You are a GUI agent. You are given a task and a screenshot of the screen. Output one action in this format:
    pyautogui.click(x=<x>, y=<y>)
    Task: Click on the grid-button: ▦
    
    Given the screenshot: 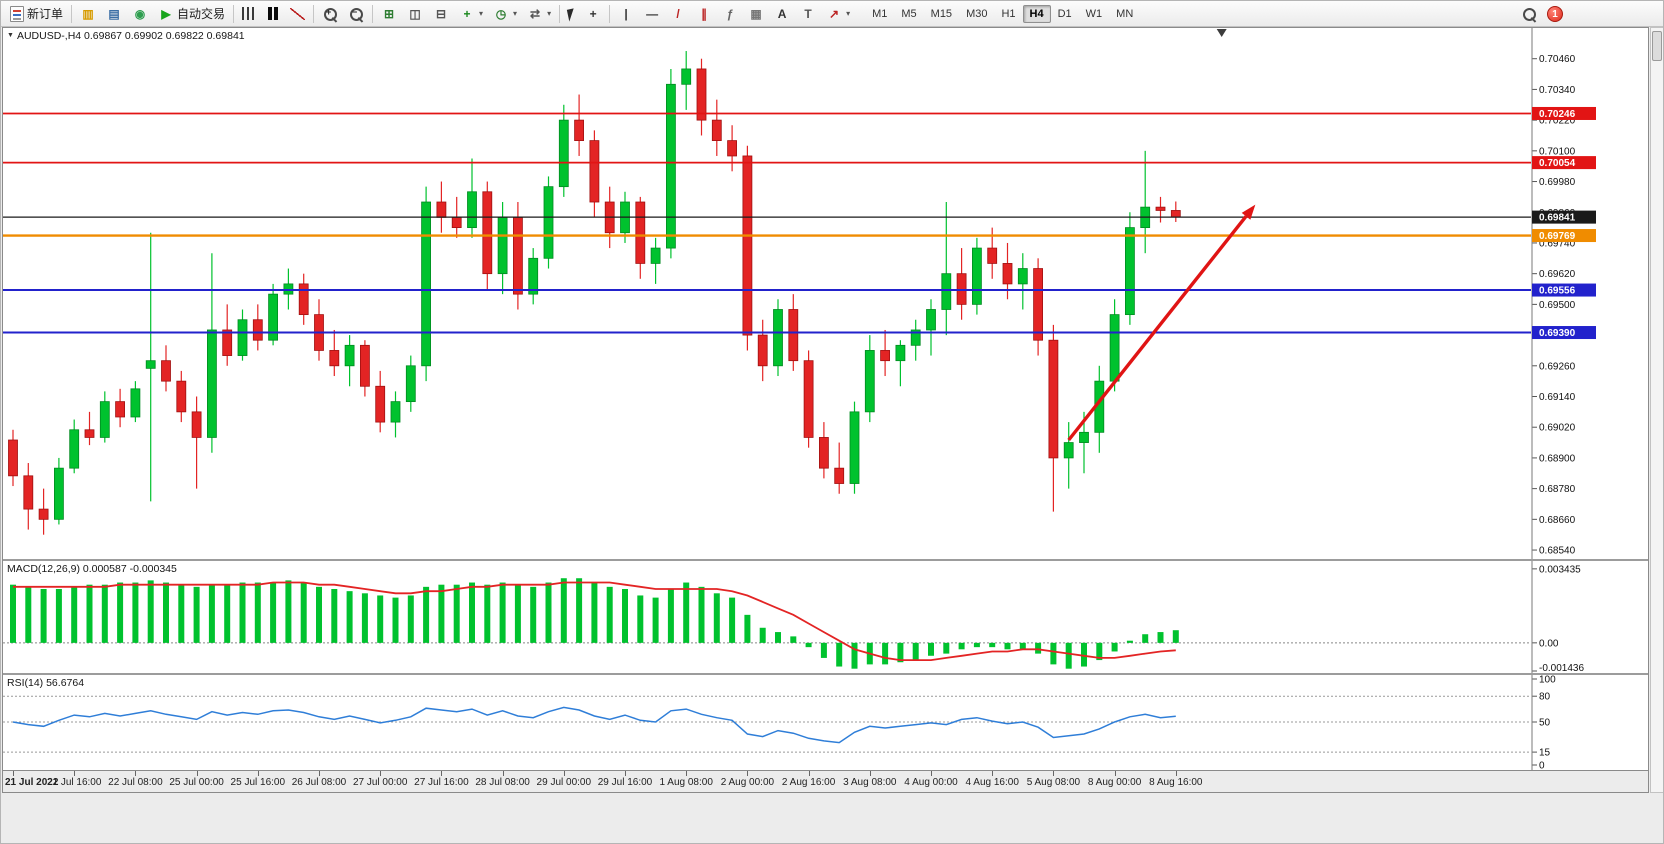 What is the action you would take?
    pyautogui.click(x=756, y=14)
    